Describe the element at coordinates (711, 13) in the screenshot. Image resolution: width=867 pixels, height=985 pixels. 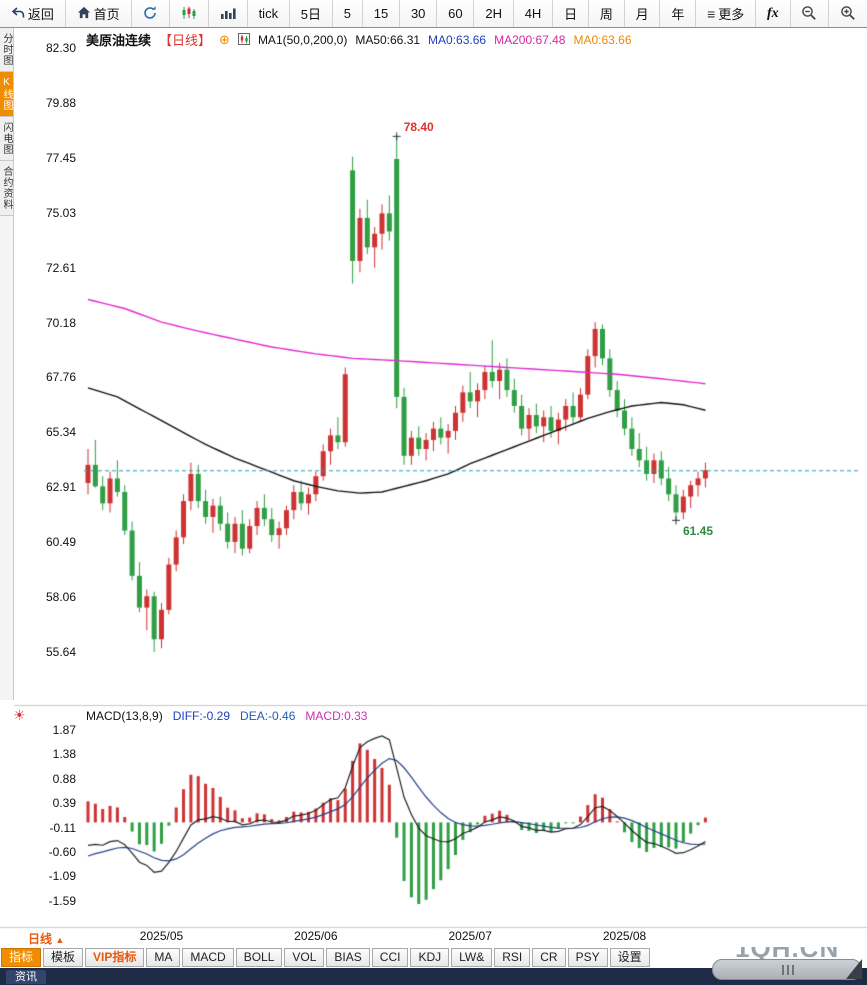
I see `menu-icon: ≡` at that location.